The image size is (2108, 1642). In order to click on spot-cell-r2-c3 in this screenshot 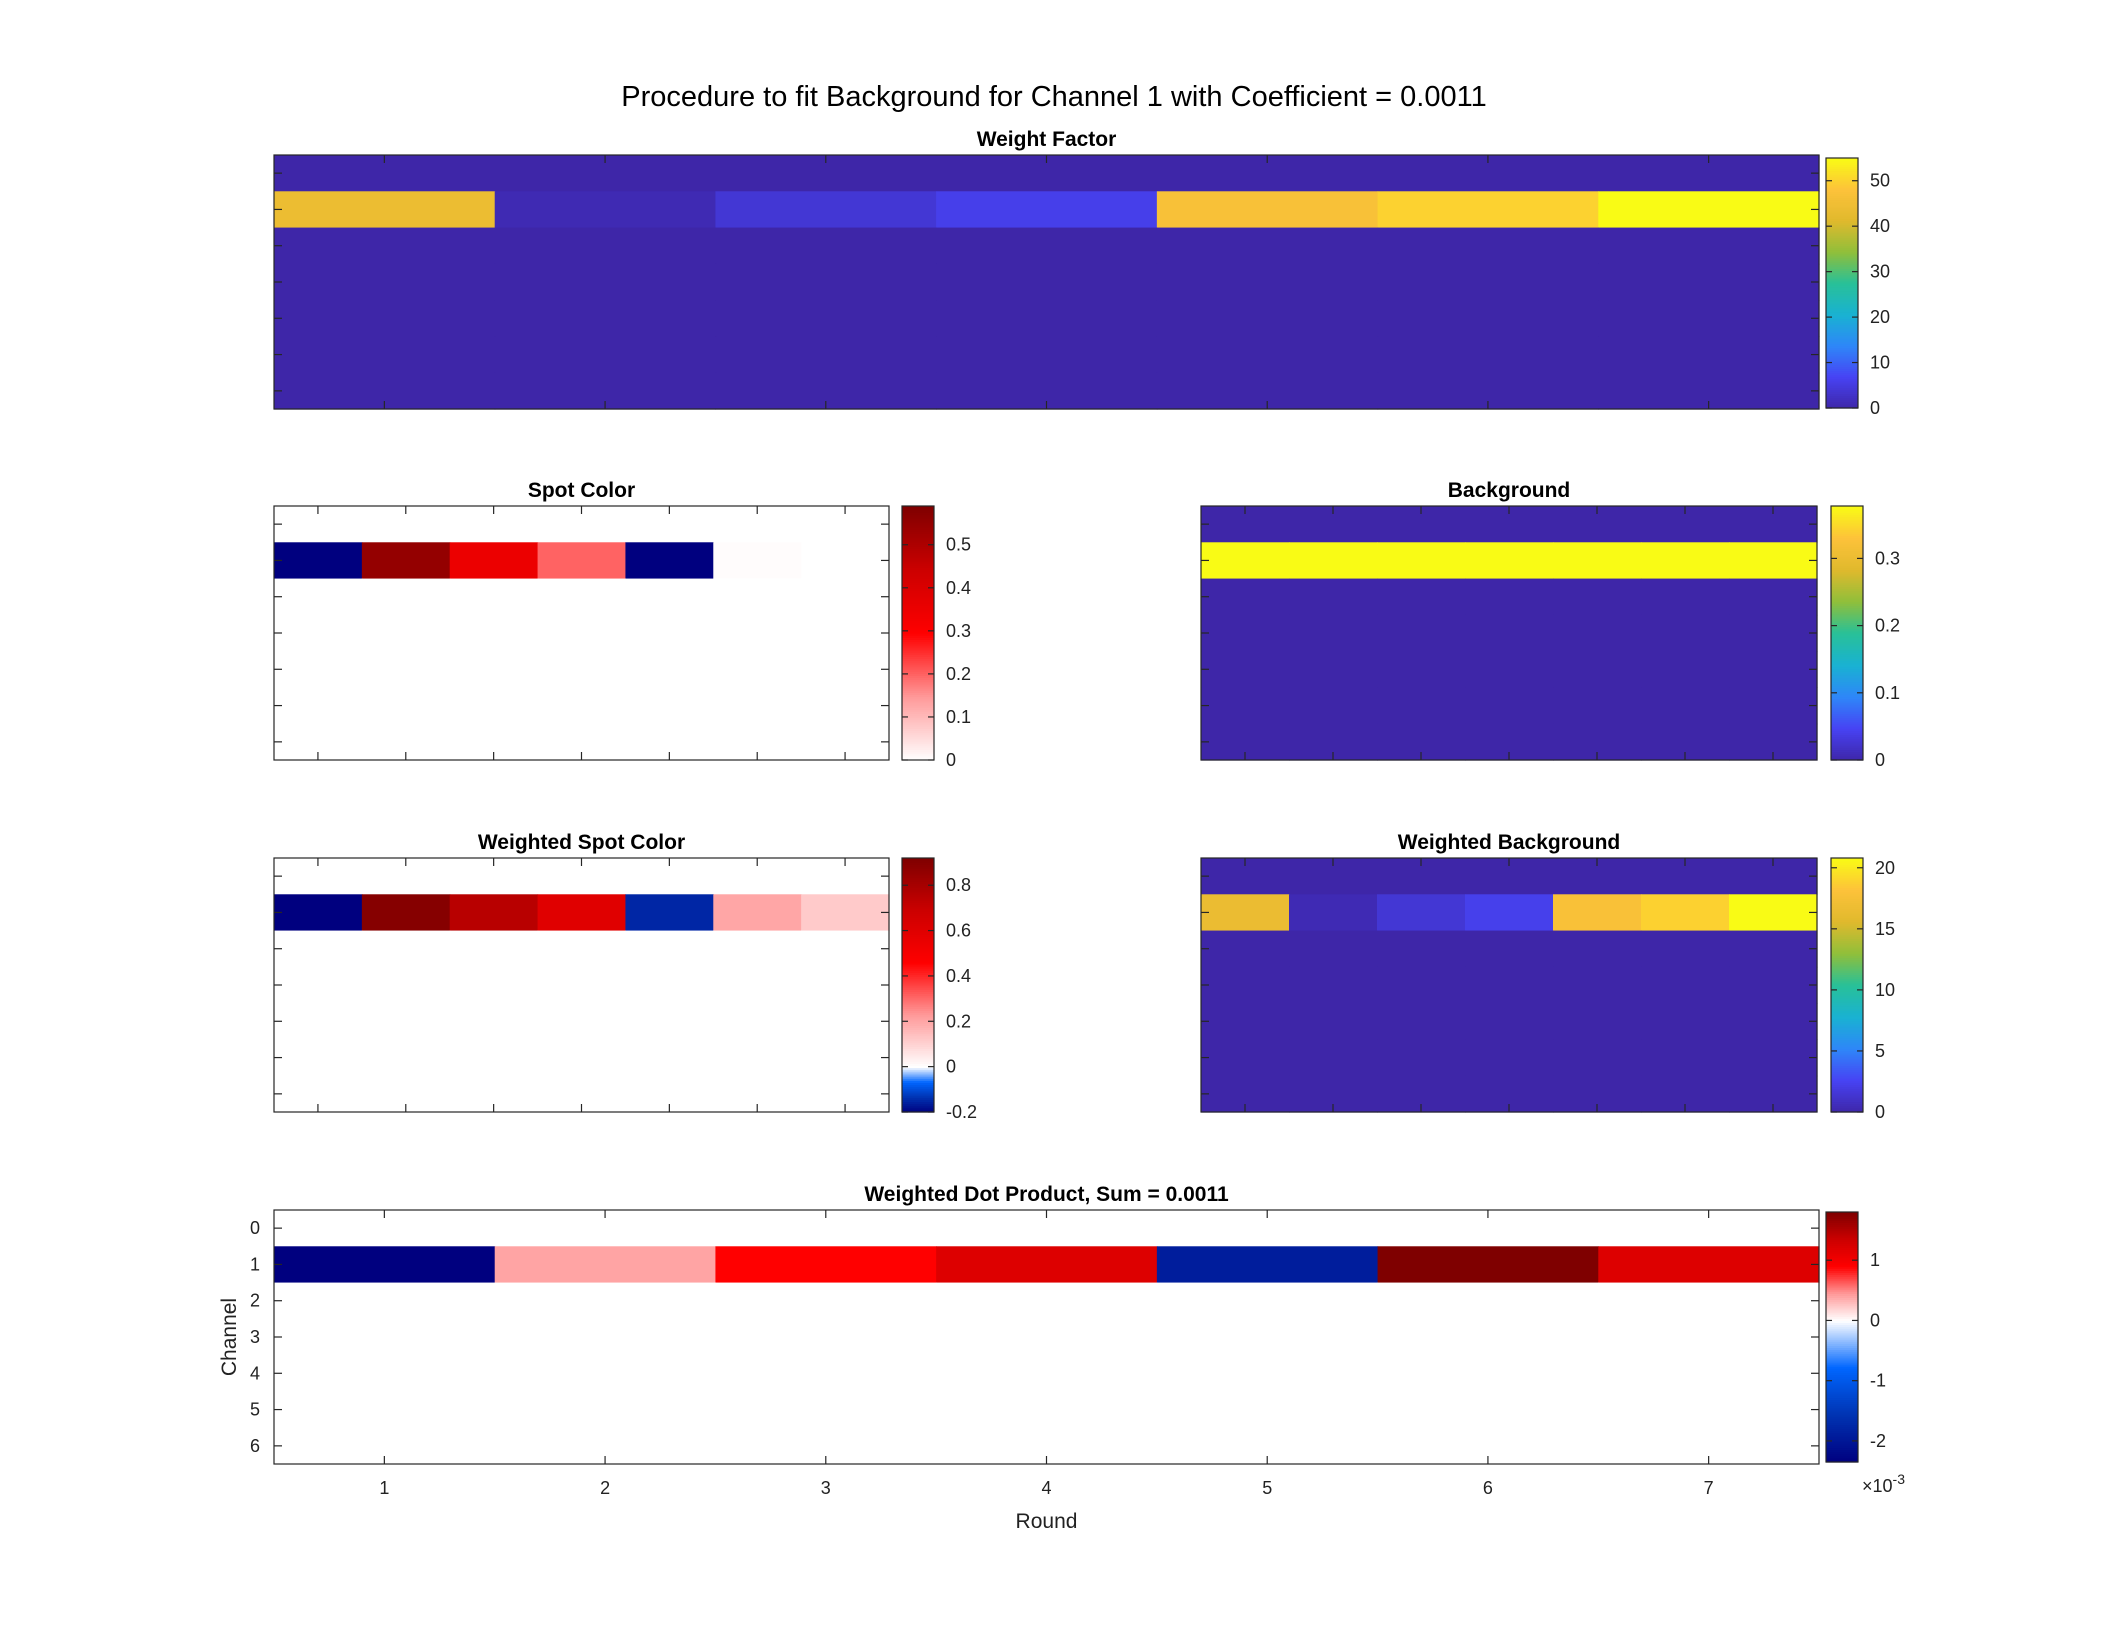, I will do `click(582, 597)`.